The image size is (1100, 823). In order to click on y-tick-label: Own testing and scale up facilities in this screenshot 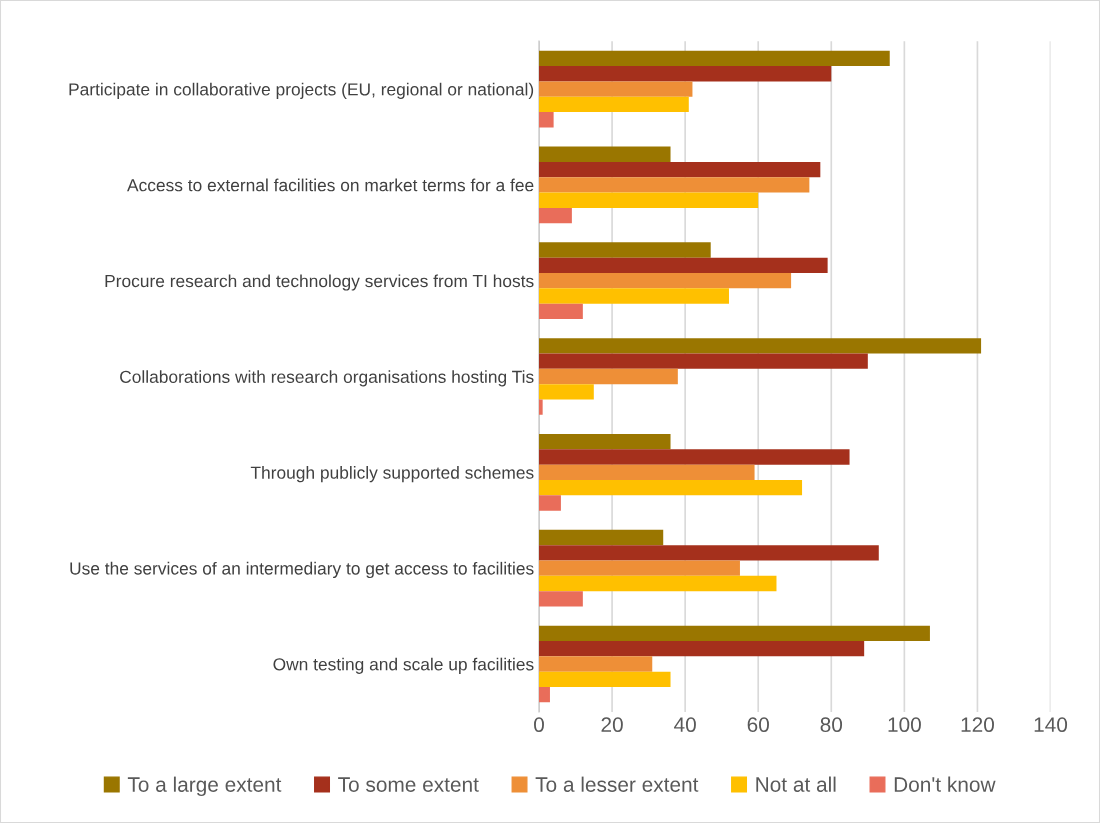, I will do `click(403, 665)`.